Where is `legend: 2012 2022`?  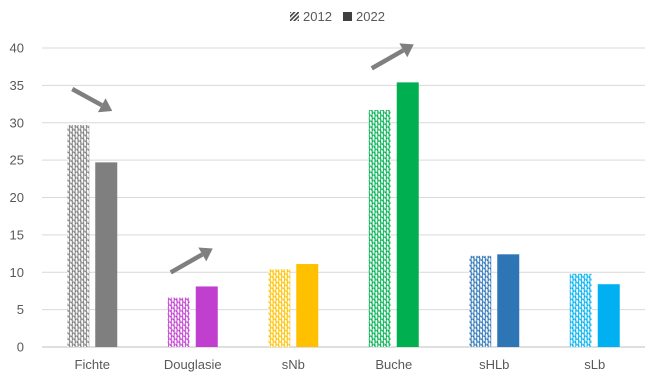
legend: 2012 2022 is located at coordinates (337, 16).